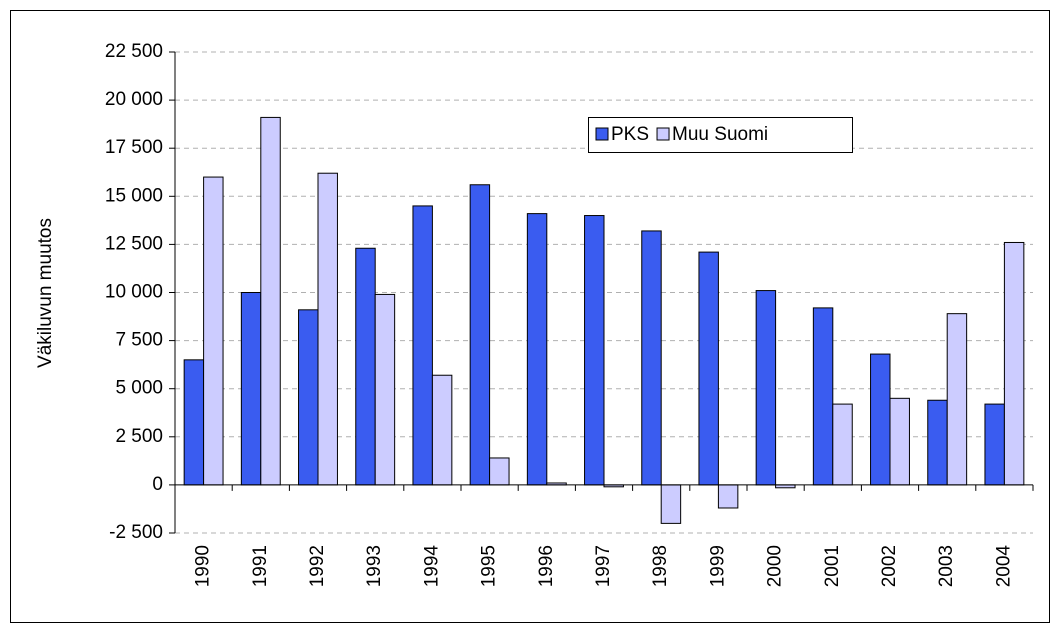 Image resolution: width=1060 pixels, height=627 pixels. Describe the element at coordinates (134, 292) in the screenshot. I see `y-tick-label: 10 000` at that location.